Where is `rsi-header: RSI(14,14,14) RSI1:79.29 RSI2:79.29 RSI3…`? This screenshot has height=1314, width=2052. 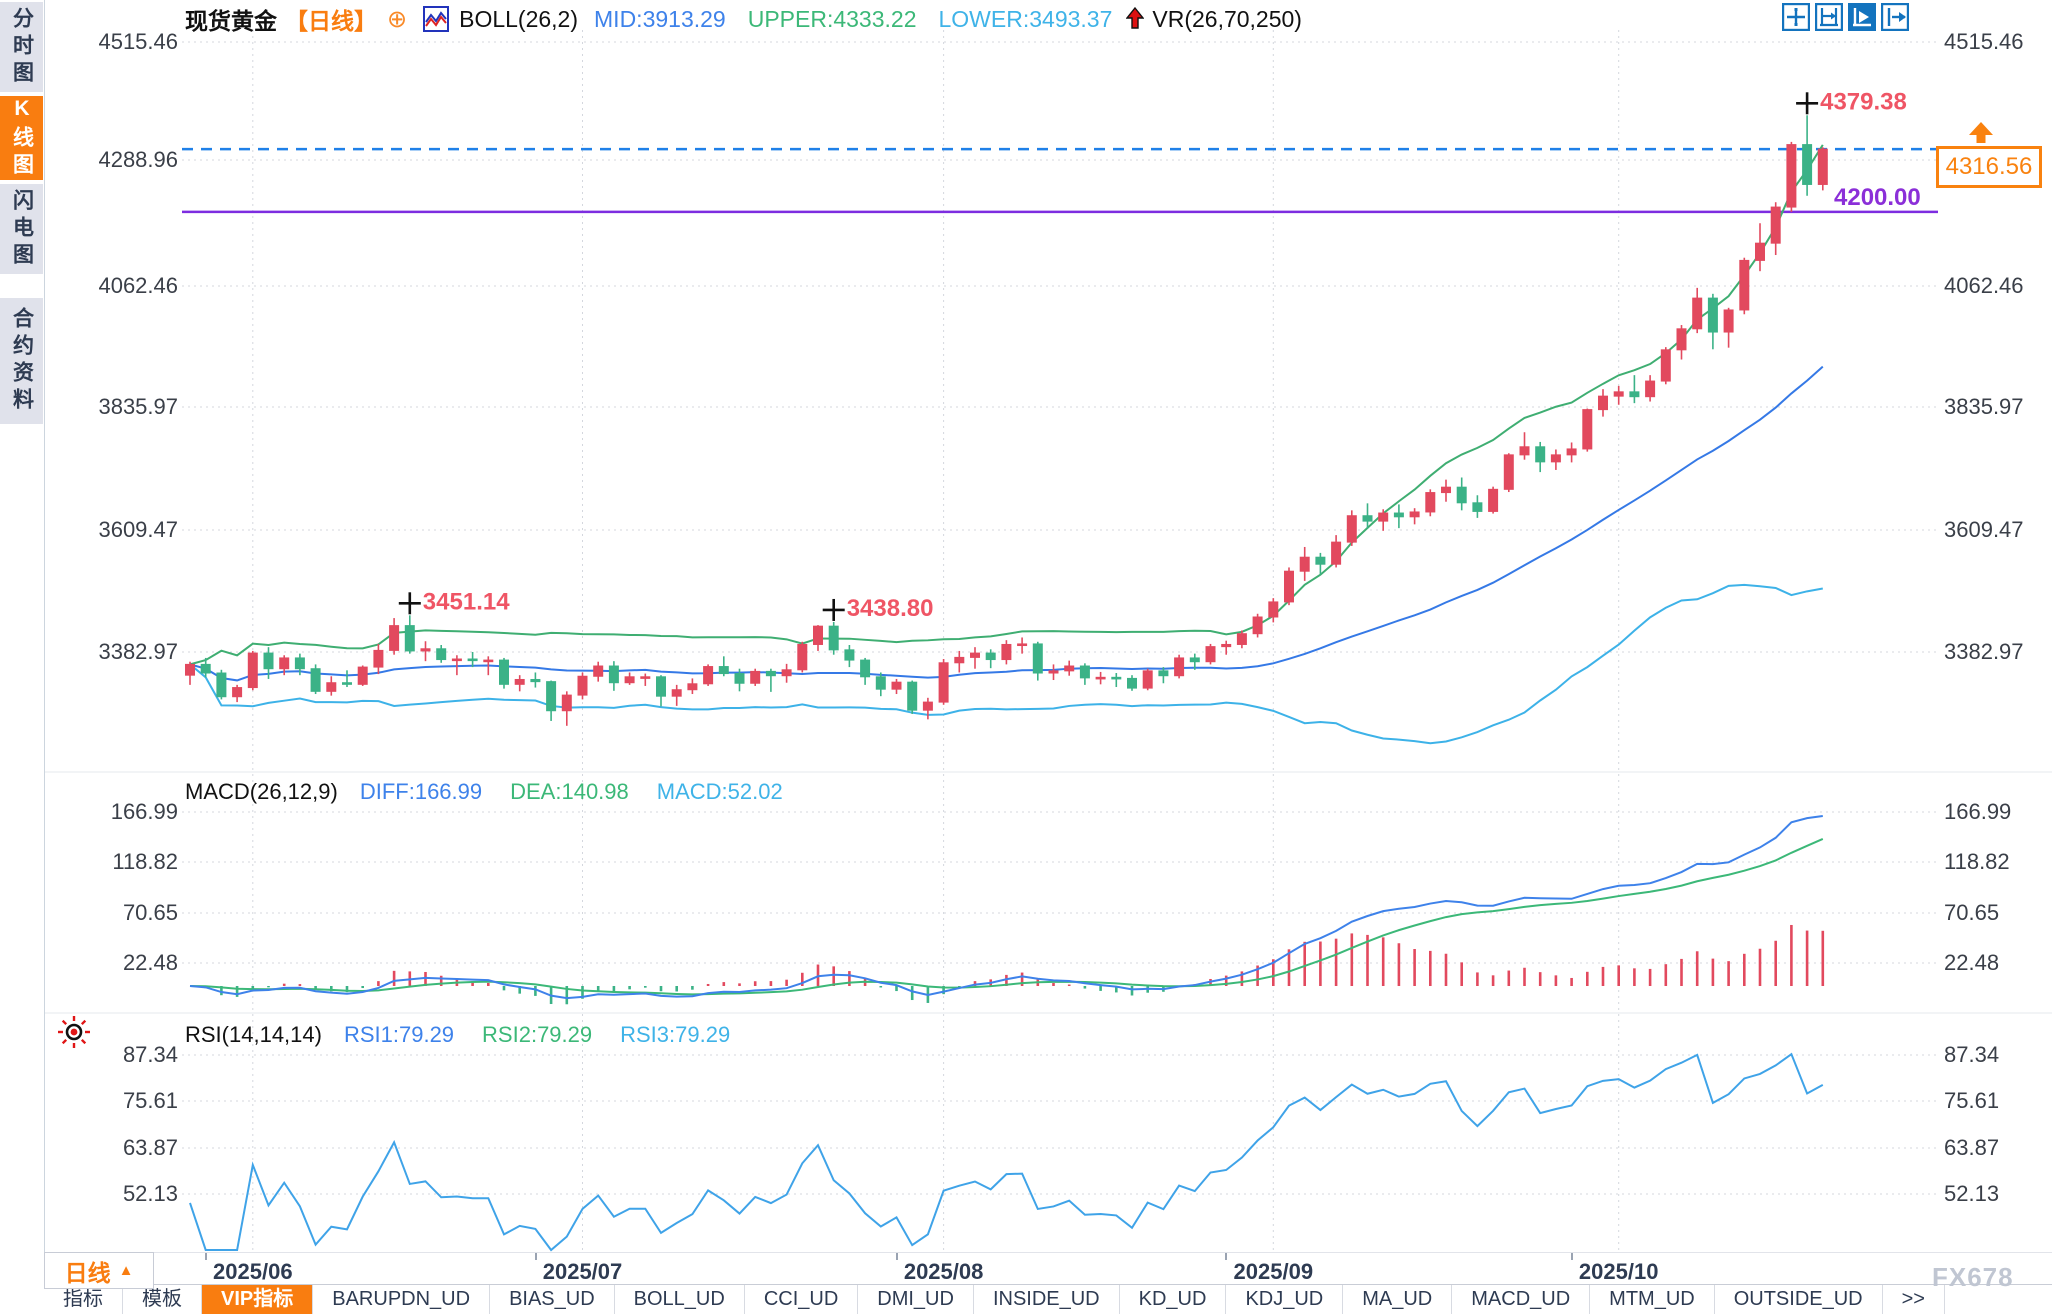 rsi-header: RSI(14,14,14) RSI1:79.29 RSI2:79.29 RSI3… is located at coordinates (457, 1035).